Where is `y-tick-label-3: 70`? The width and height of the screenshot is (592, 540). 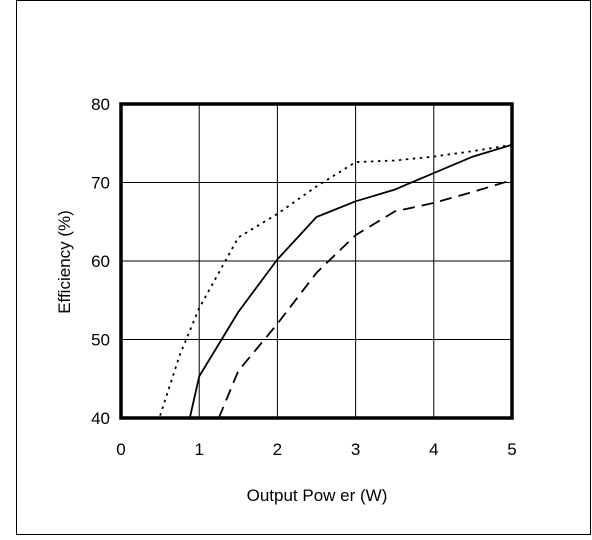 y-tick-label-3: 70 is located at coordinates (100, 183).